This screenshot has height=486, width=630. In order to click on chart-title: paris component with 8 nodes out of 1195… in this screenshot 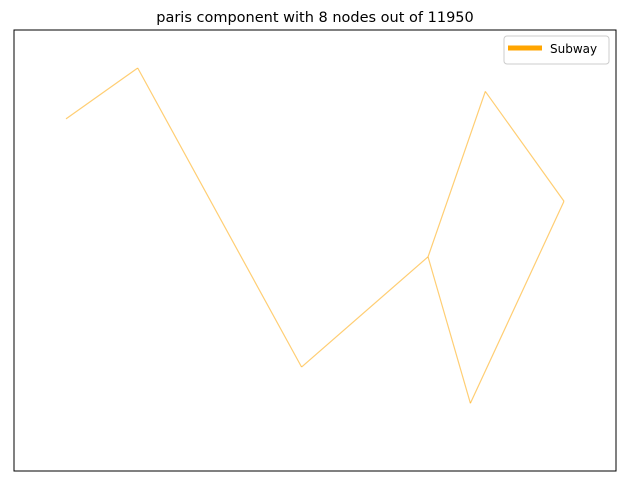, I will do `click(315, 18)`.